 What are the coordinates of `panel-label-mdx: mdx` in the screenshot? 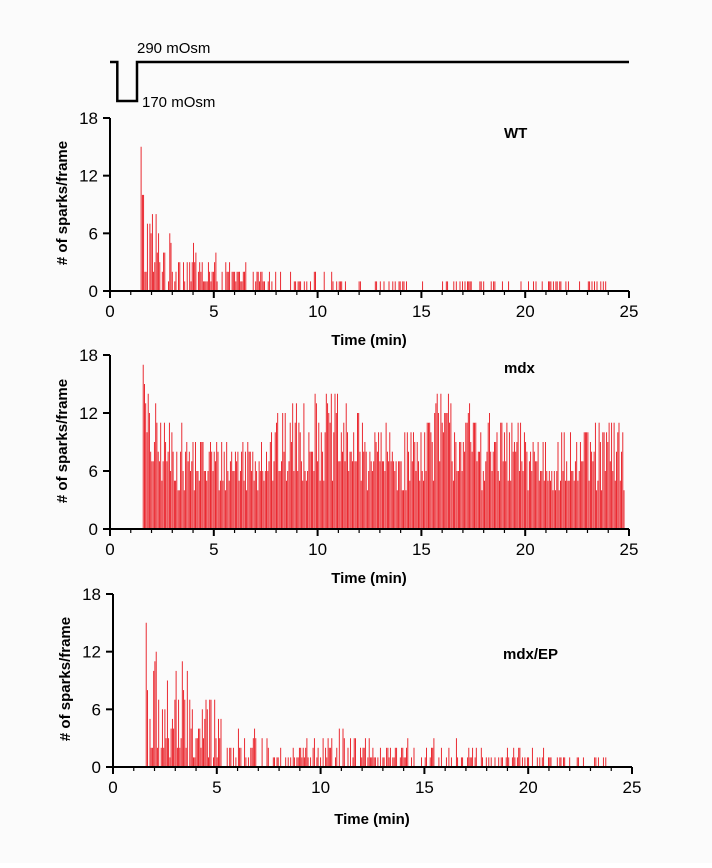 It's located at (520, 368).